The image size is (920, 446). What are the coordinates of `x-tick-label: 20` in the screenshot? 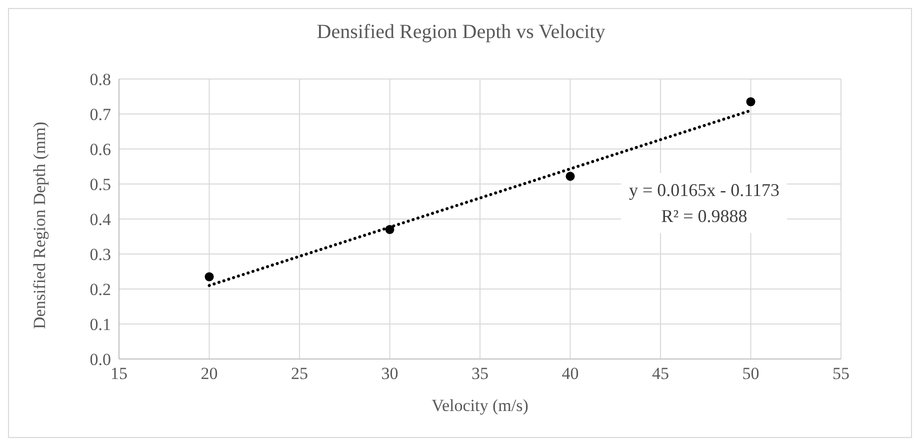 It's located at (209, 374).